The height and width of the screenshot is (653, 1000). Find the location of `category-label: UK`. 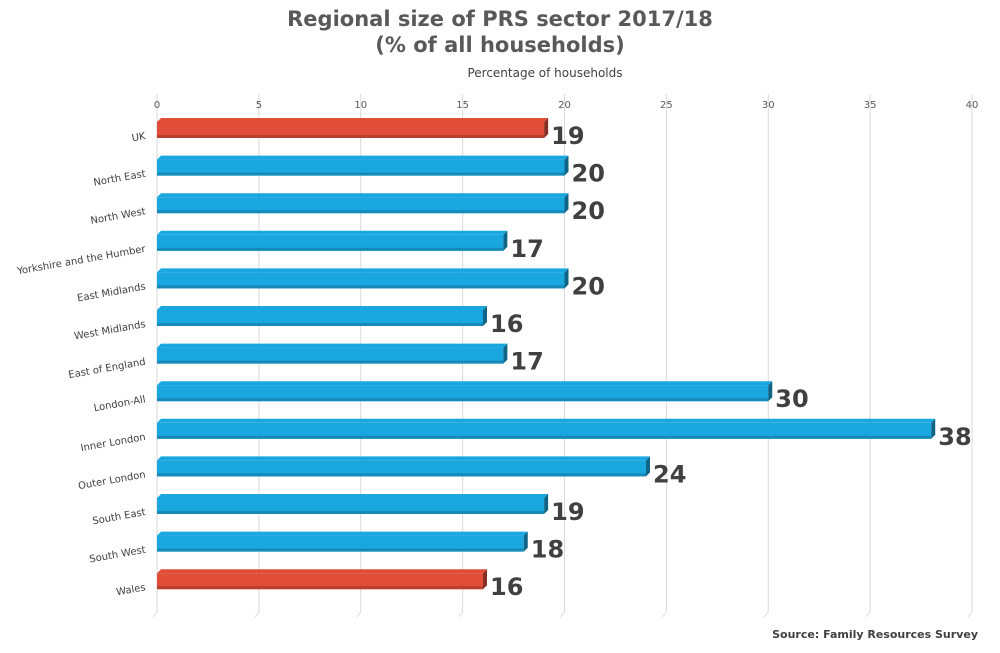

category-label: UK is located at coordinates (139, 137).